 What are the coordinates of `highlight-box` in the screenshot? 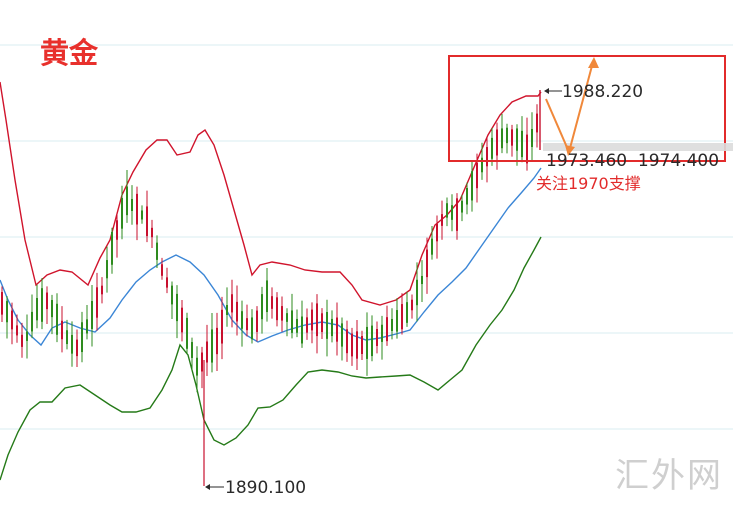 It's located at (587, 108).